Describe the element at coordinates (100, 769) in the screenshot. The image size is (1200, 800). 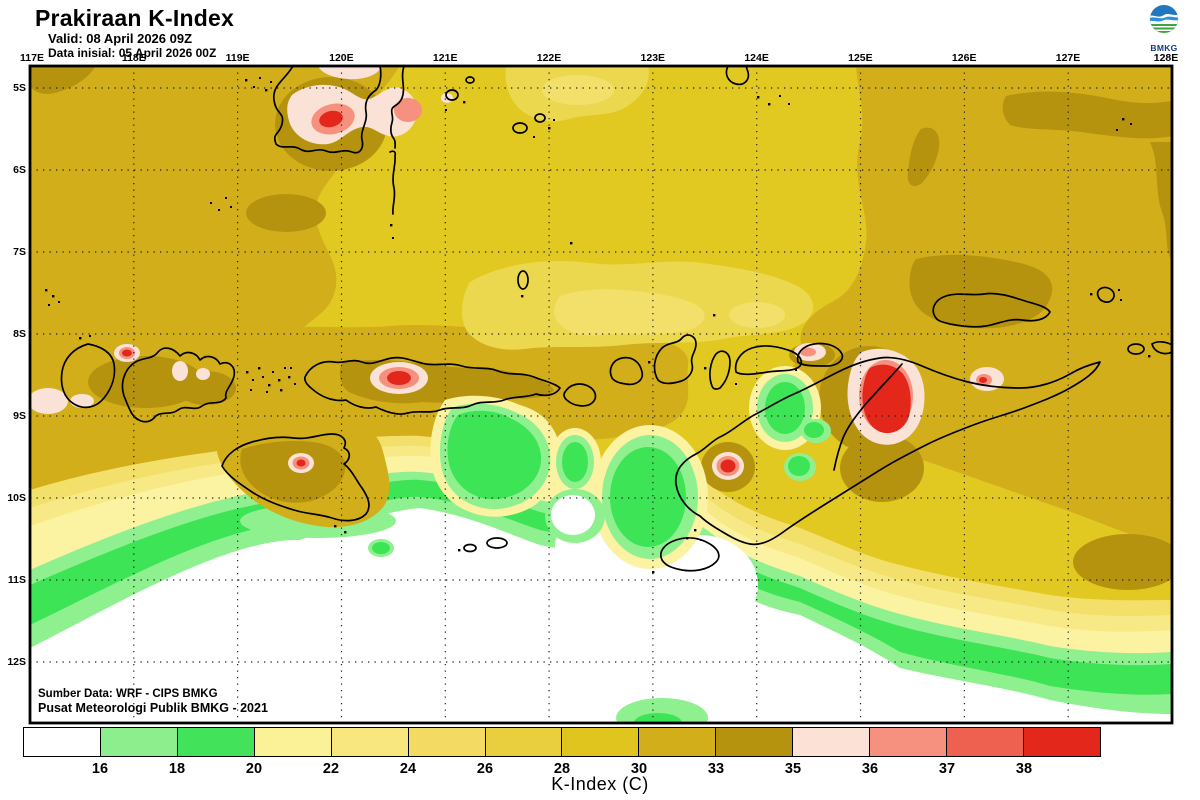
I see `colorbar-tick-16: 16` at that location.